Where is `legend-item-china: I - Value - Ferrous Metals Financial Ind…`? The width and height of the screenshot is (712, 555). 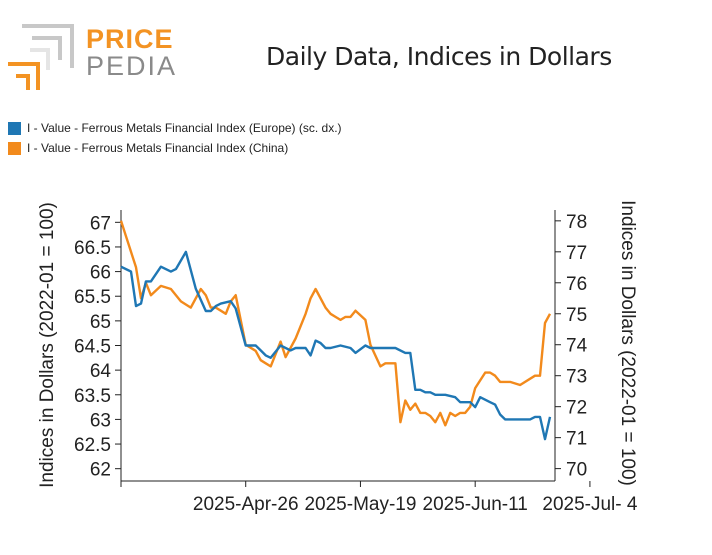 legend-item-china: I - Value - Ferrous Metals Financial Ind… is located at coordinates (175, 148).